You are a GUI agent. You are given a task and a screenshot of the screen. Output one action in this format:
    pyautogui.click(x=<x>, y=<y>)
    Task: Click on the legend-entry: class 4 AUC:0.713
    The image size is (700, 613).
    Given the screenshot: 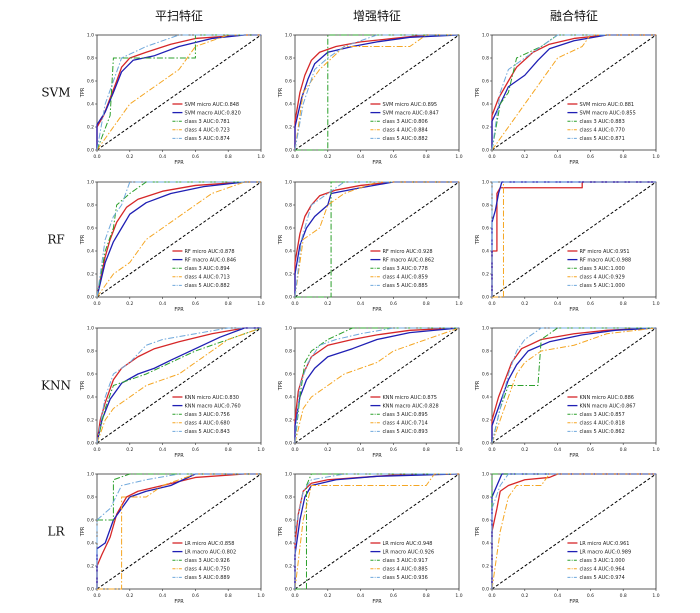 What is the action you would take?
    pyautogui.click(x=206, y=278)
    